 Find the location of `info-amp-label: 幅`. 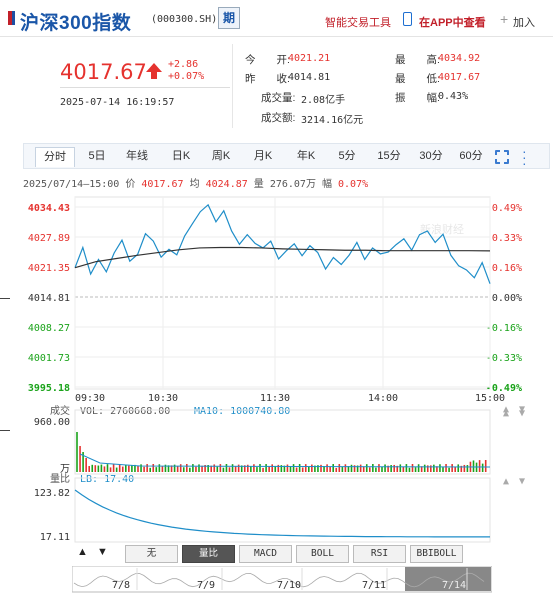

info-amp-label: 幅 is located at coordinates (326, 184).